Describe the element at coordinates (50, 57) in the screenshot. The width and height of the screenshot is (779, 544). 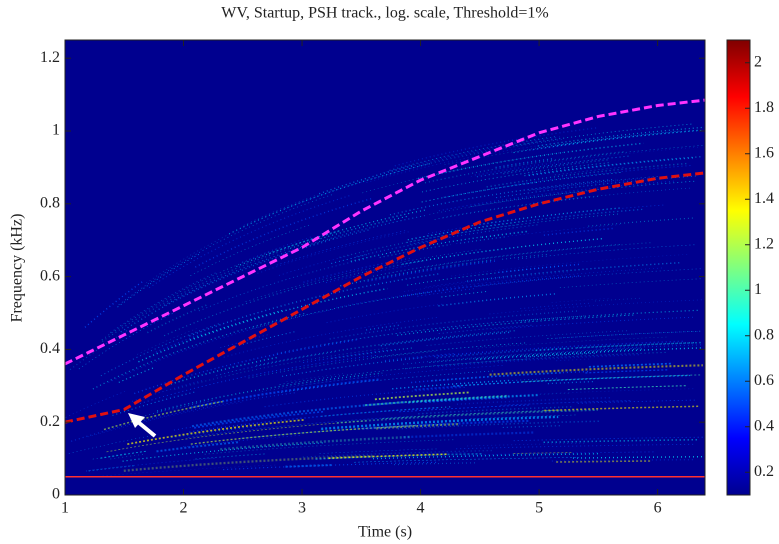
I see `y-tick-label: 1.2` at that location.